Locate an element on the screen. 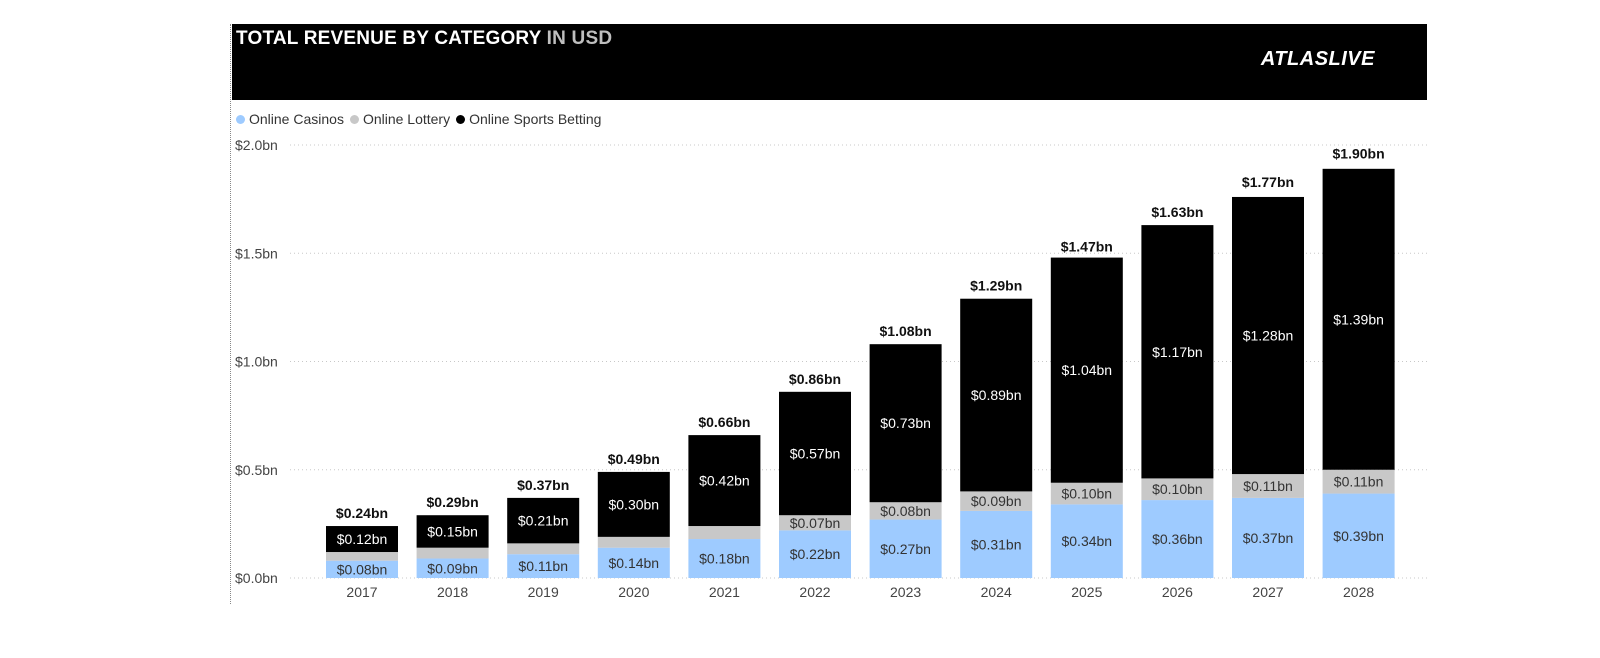 The width and height of the screenshot is (1600, 658). segment-label-online-casinos: $0.14bn is located at coordinates (633, 563).